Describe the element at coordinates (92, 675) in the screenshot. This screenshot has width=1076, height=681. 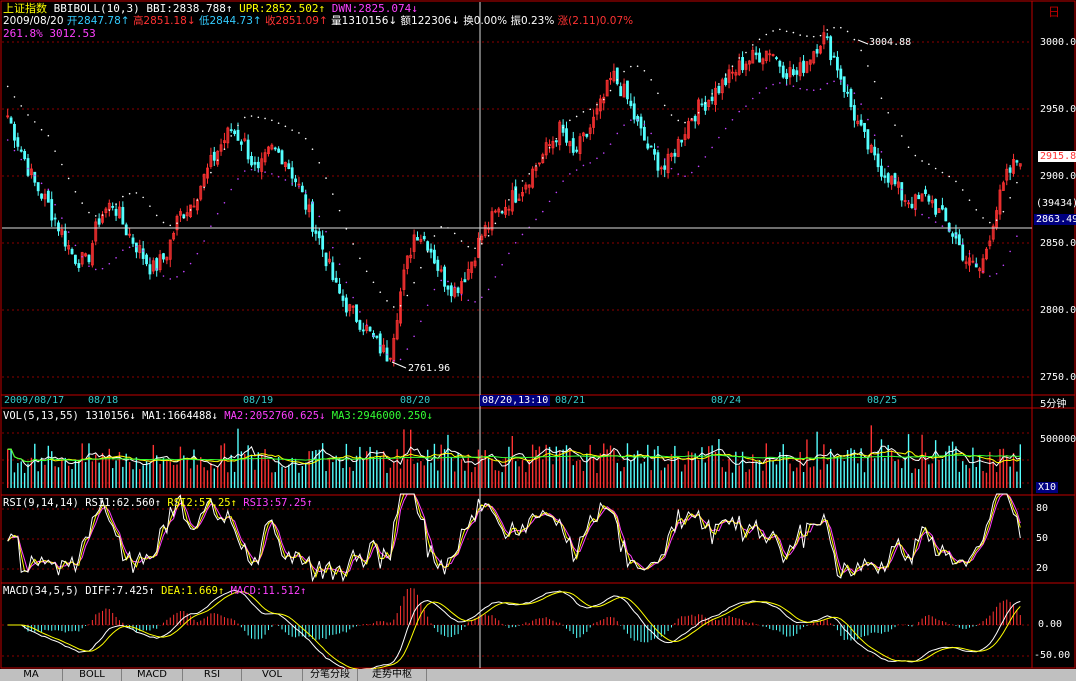
I see `tab-boll: BOLL` at that location.